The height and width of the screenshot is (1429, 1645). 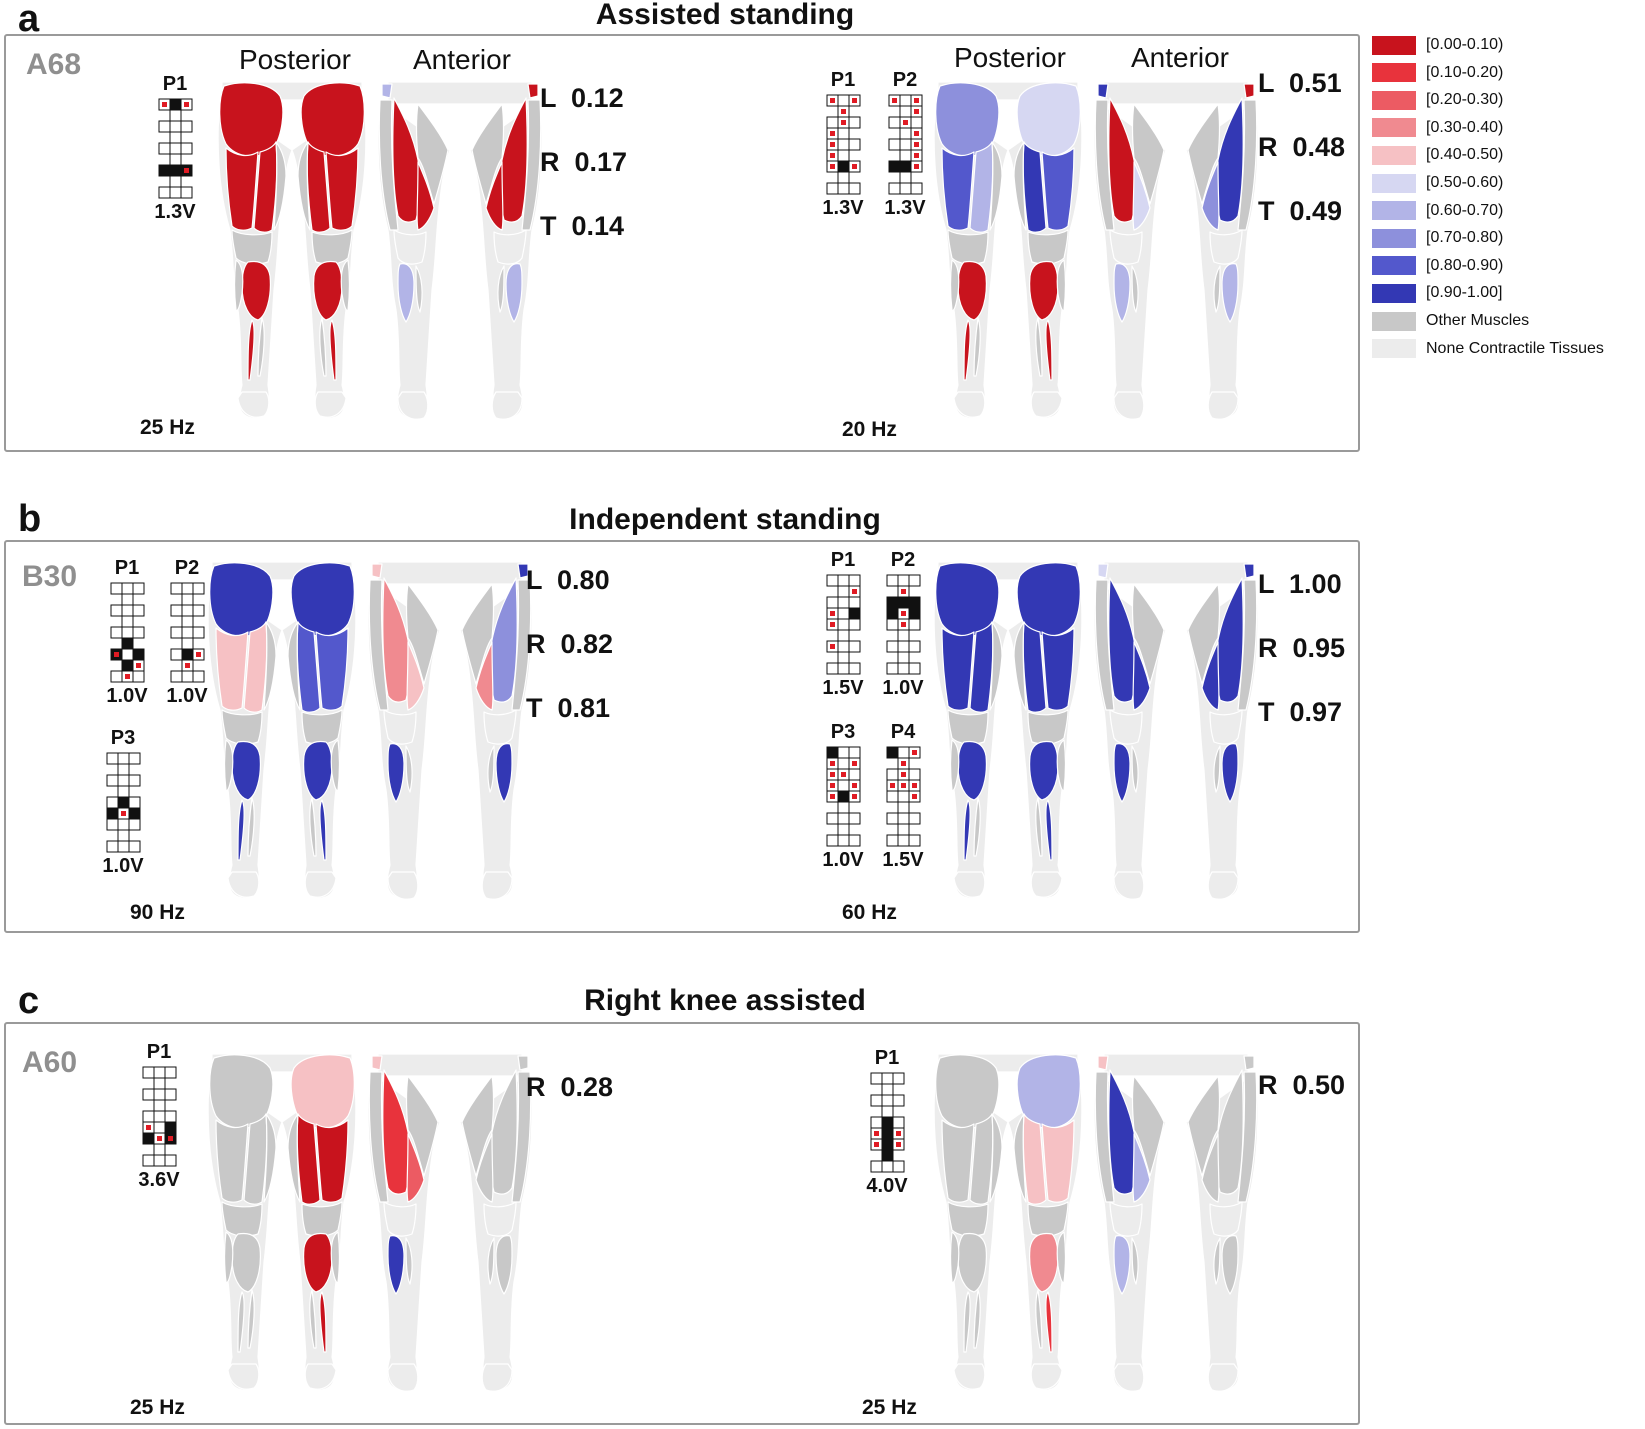 What do you see at coordinates (1319, 1085) in the screenshot?
I see `selectivity-value: 0.50` at bounding box center [1319, 1085].